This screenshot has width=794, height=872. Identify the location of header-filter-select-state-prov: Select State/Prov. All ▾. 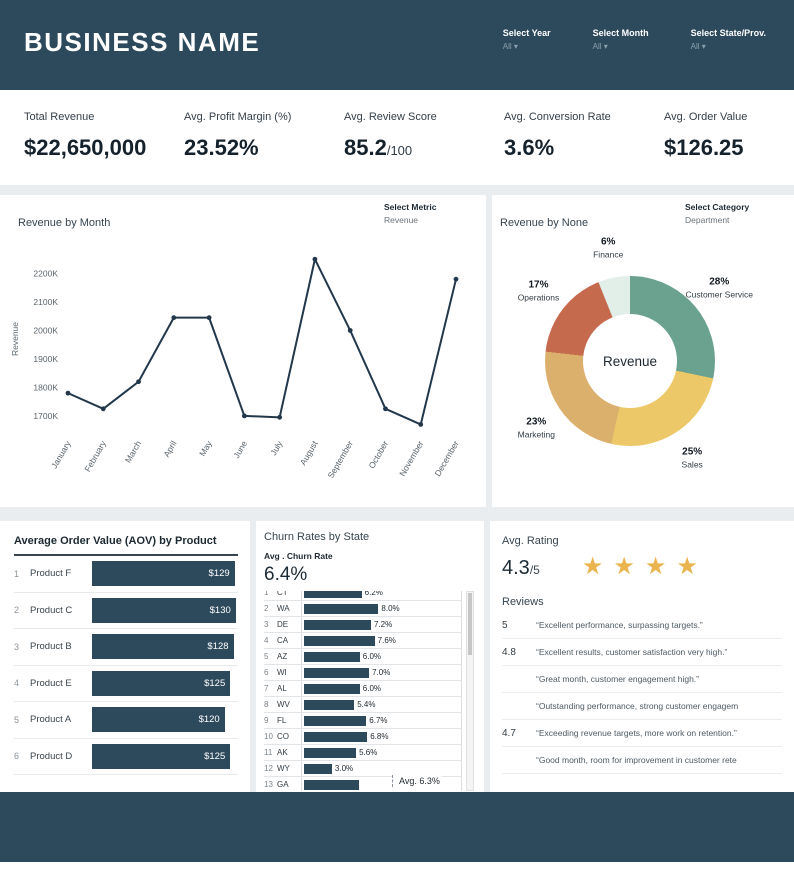
(728, 39).